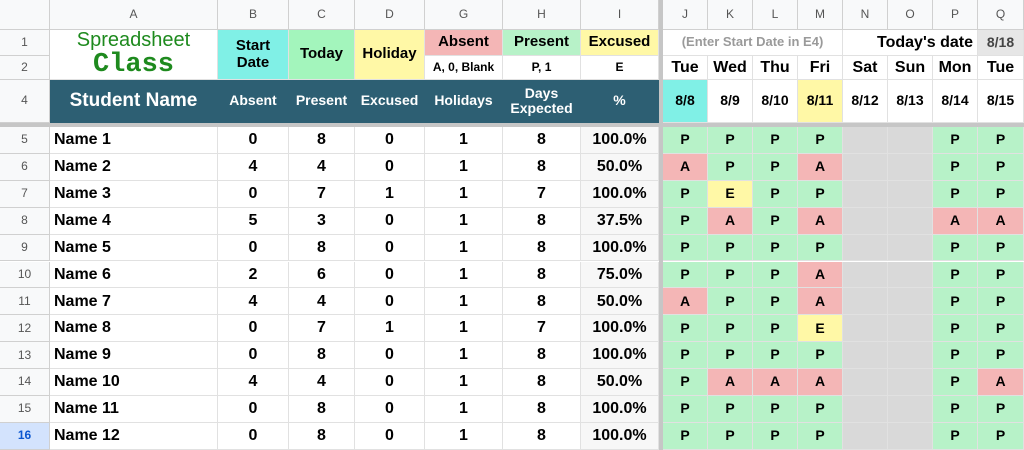 This screenshot has height=450, width=1024. I want to click on student-name: Name 9, so click(134, 356).